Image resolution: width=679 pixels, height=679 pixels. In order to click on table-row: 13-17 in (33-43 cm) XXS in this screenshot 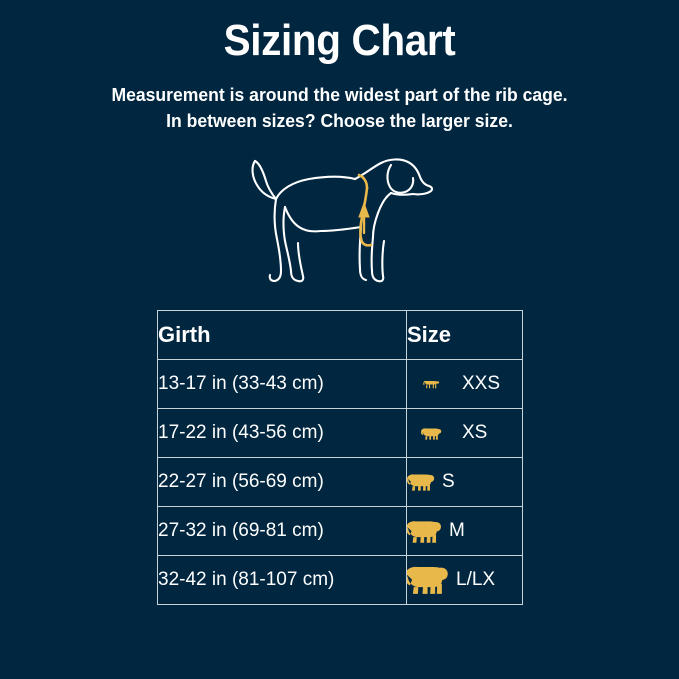, I will do `click(340, 384)`.